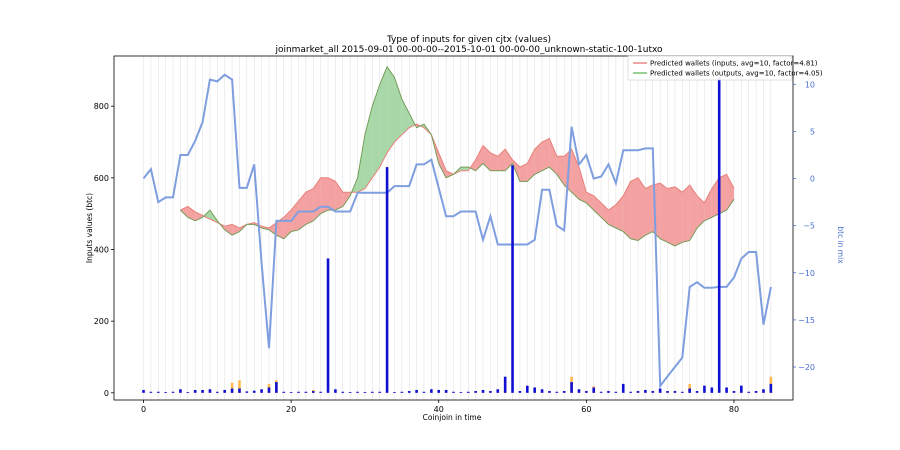 The height and width of the screenshot is (450, 900). What do you see at coordinates (291, 409) in the screenshot?
I see `x-tick-label: 20` at bounding box center [291, 409].